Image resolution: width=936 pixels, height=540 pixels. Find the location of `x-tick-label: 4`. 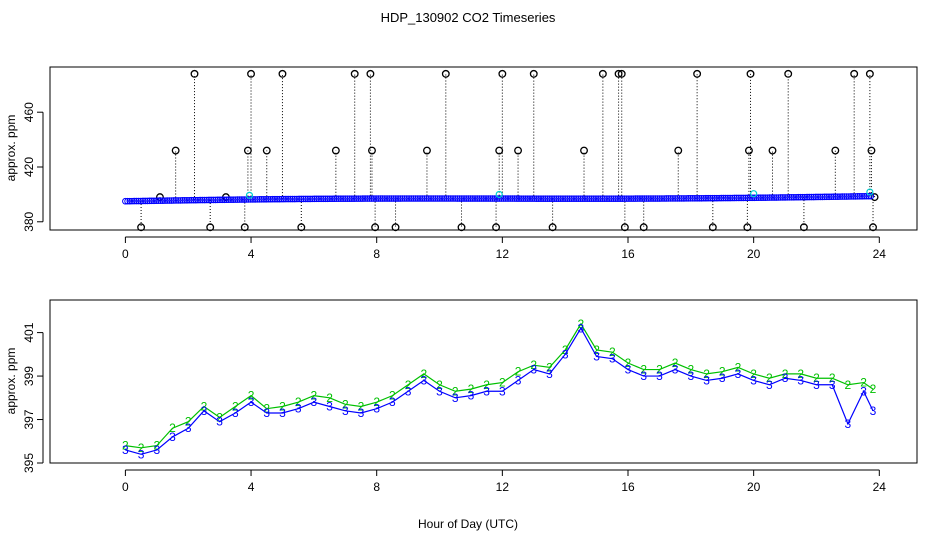

x-tick-label: 4 is located at coordinates (251, 487).